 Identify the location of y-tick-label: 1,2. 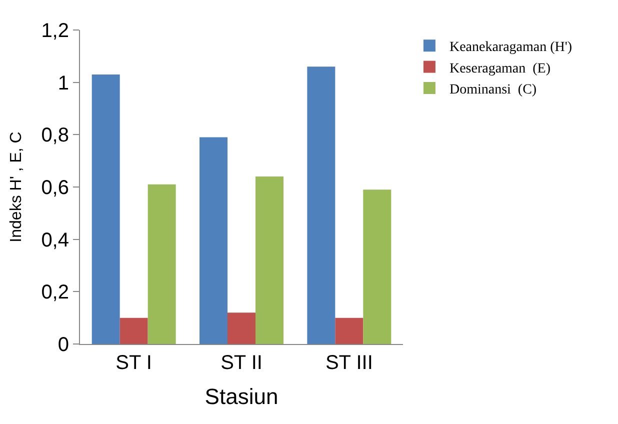
(55, 31).